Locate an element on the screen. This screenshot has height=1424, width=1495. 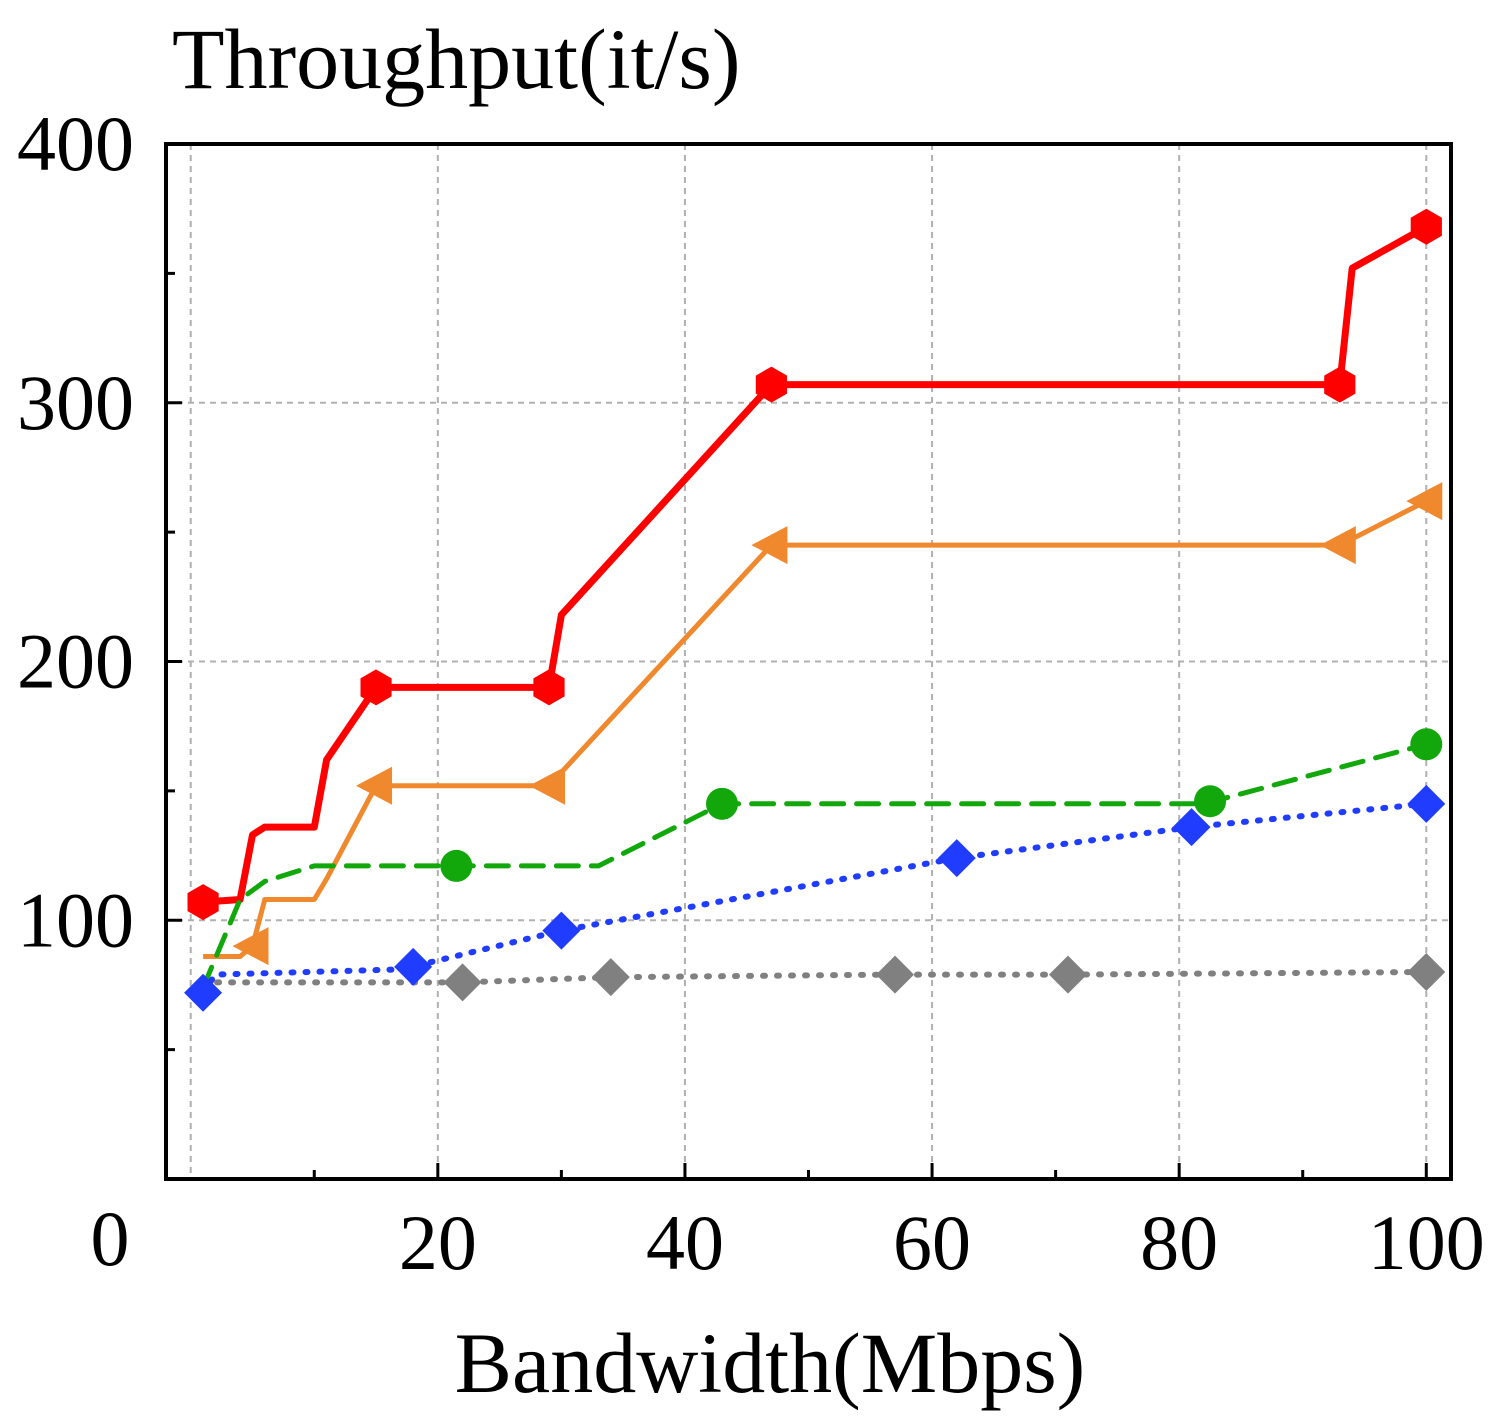
x-tick-label: 20 is located at coordinates (438, 1242).